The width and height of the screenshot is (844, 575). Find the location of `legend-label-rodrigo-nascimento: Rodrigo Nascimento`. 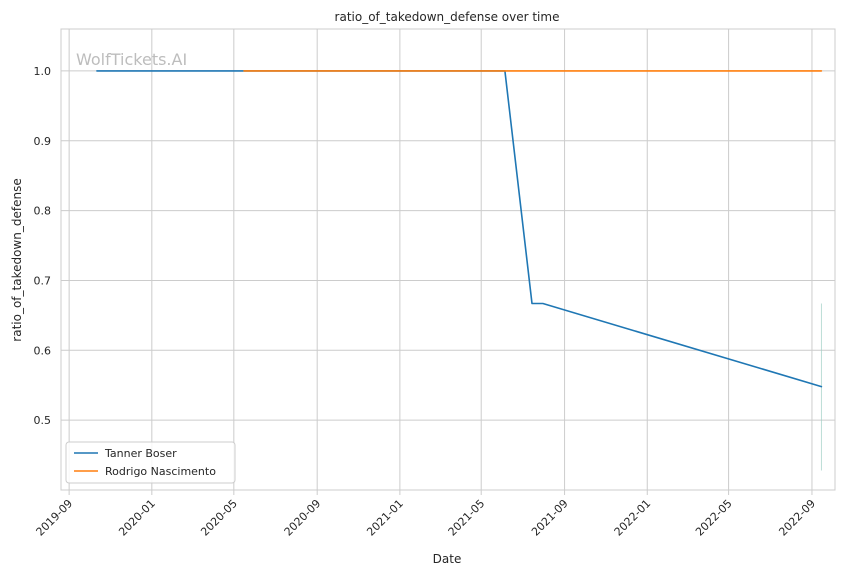

legend-label-rodrigo-nascimento: Rodrigo Nascimento is located at coordinates (160, 471).